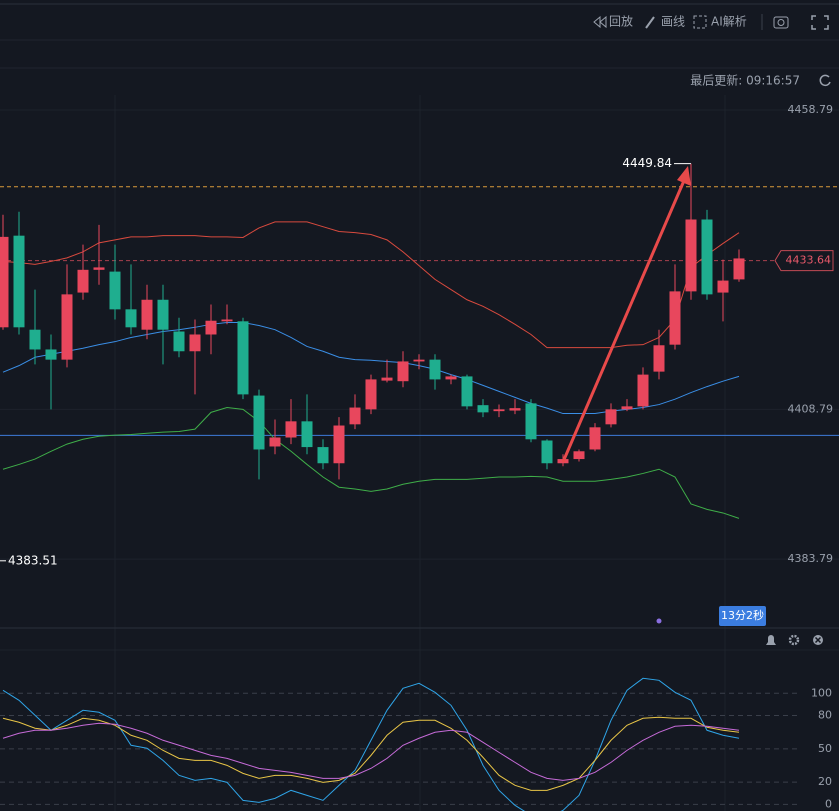 The height and width of the screenshot is (811, 839). I want to click on settings-button, so click(794, 640).